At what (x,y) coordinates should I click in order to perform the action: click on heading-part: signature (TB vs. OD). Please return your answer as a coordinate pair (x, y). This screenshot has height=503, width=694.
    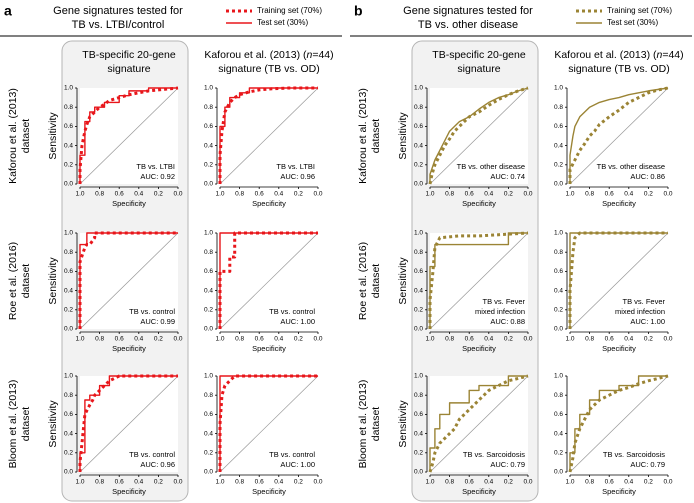
    Looking at the image, I should click on (619, 69).